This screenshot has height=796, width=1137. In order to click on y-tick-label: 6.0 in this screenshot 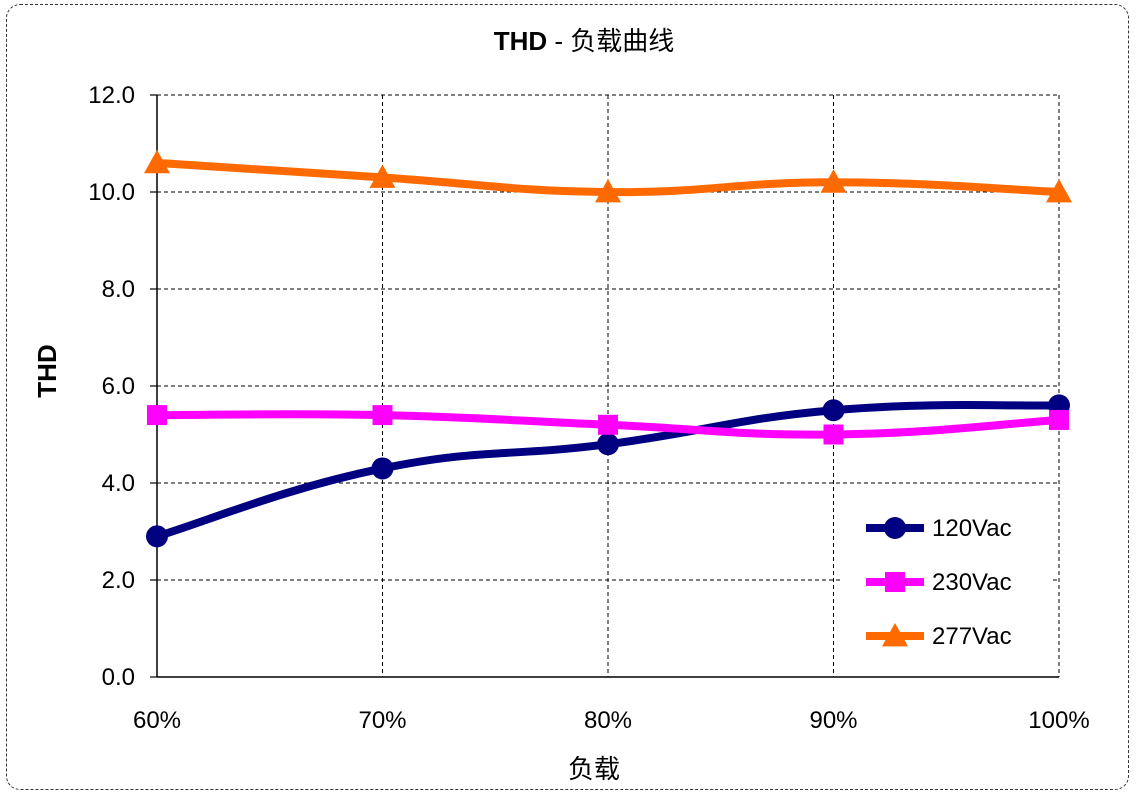, I will do `click(118, 386)`.